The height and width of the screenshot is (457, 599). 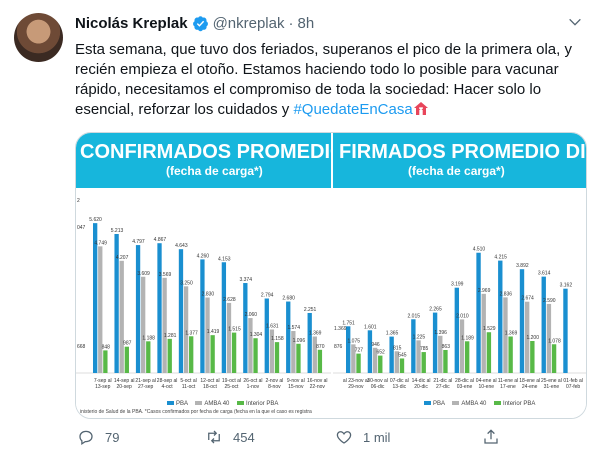 I want to click on retweet-icon, so click(x=214, y=437).